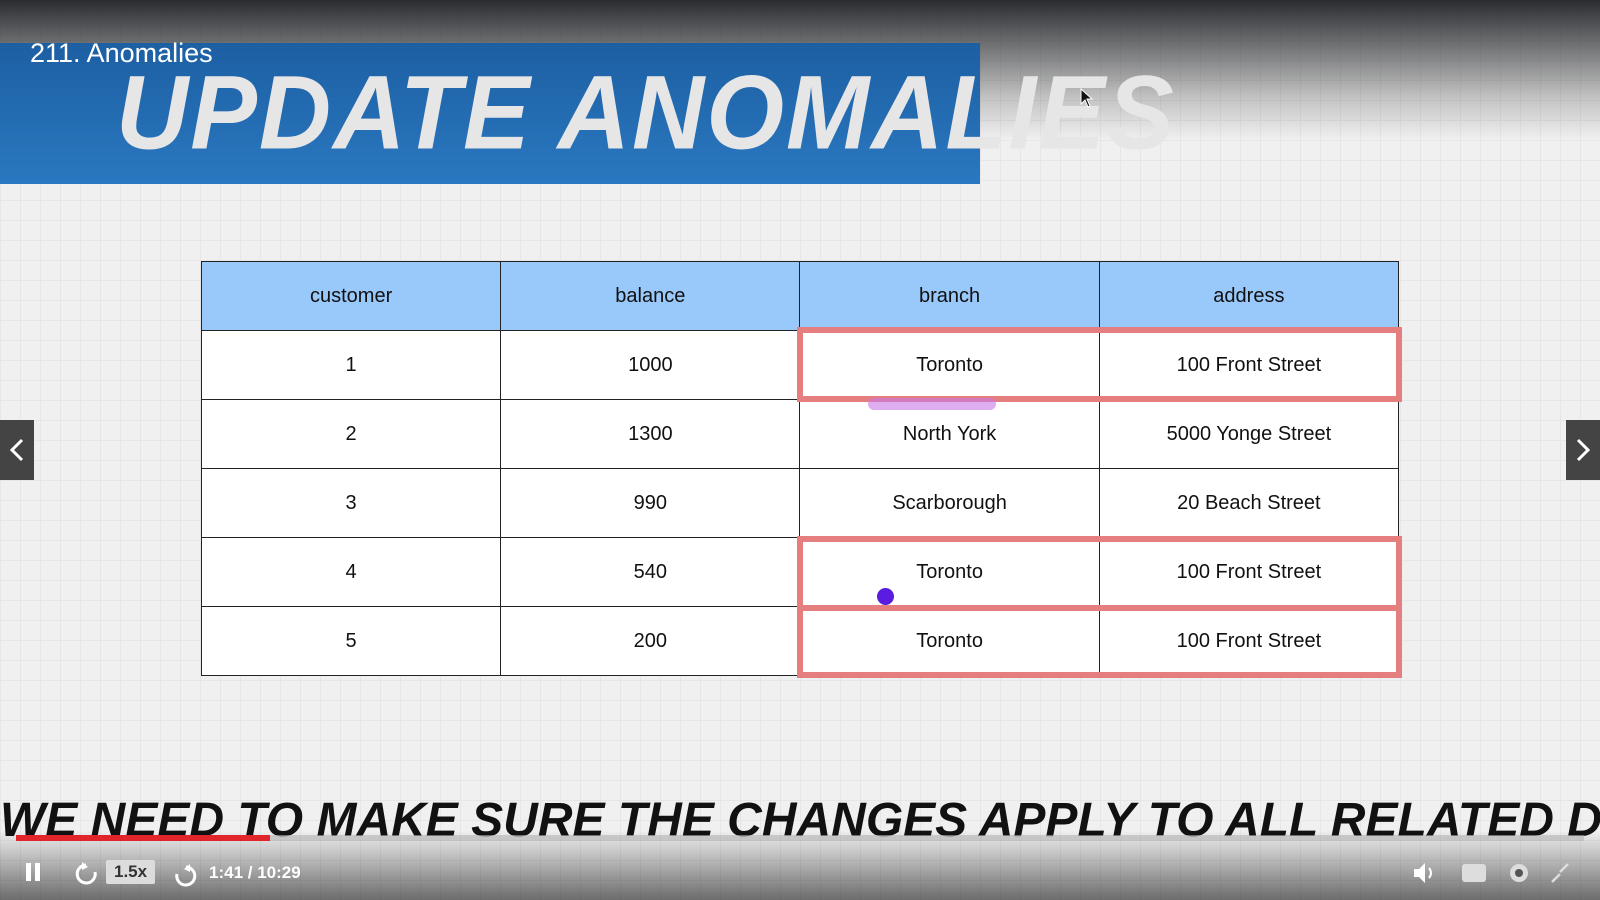 The width and height of the screenshot is (1600, 900). I want to click on table-cell: 20 Beach Street, so click(1249, 503).